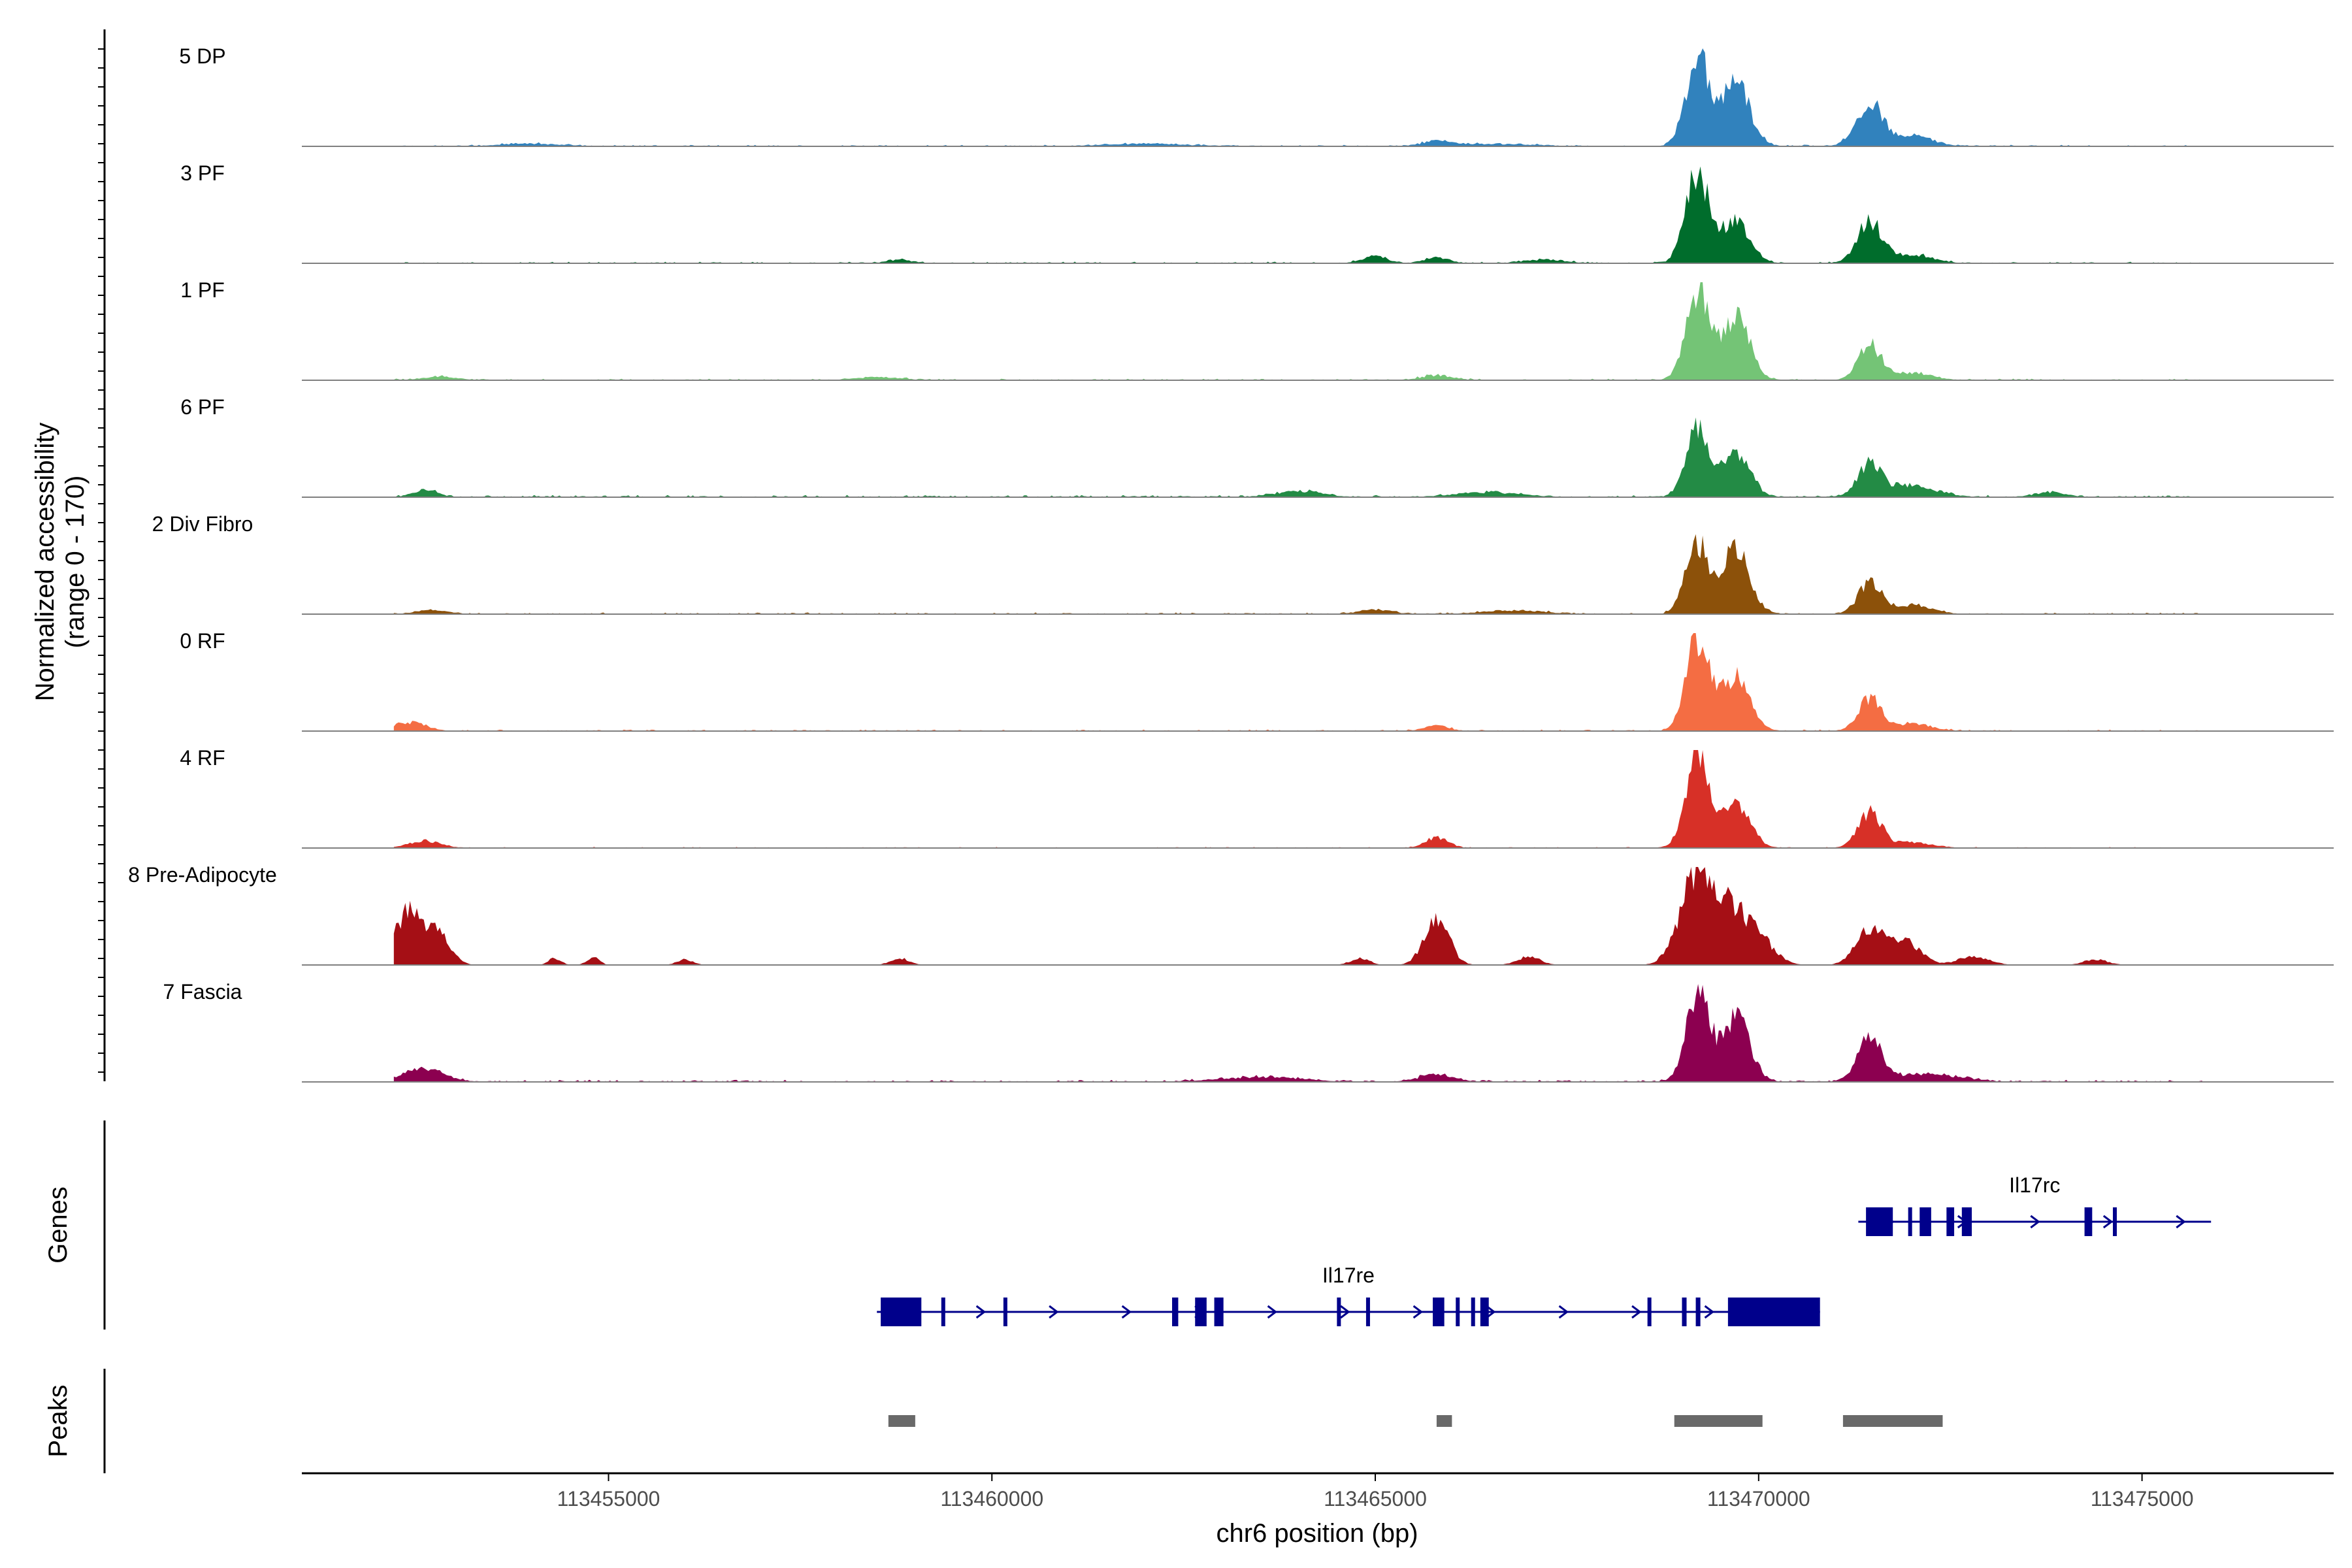 The image size is (2352, 1568). I want to click on genes-panel: Genes Il17rc Il17re, so click(1128, 1225).